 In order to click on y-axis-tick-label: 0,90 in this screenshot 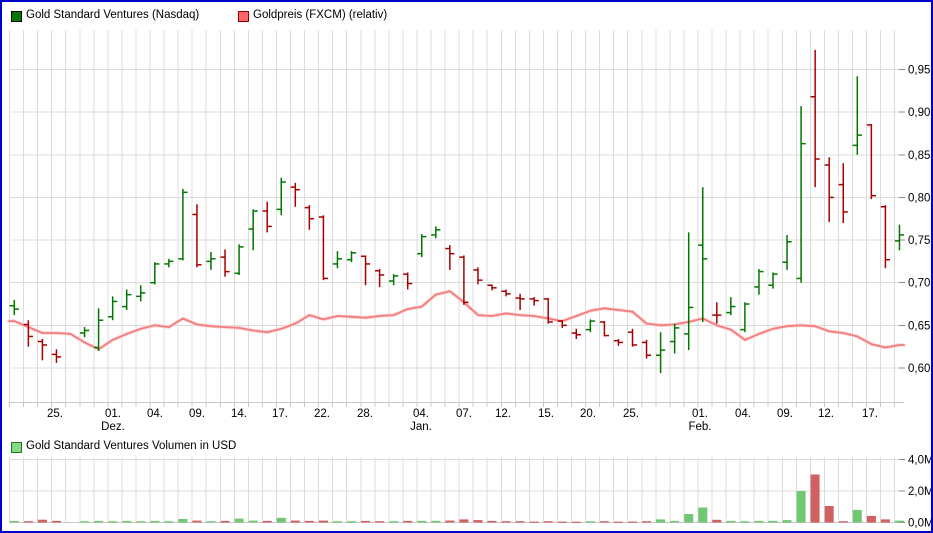, I will do `click(919, 113)`.